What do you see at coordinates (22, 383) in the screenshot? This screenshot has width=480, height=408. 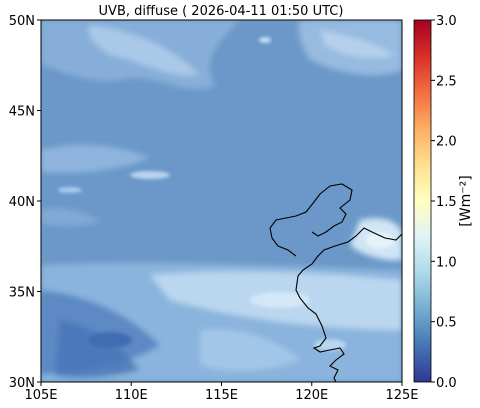 I see `y-tick-label: 30N` at bounding box center [22, 383].